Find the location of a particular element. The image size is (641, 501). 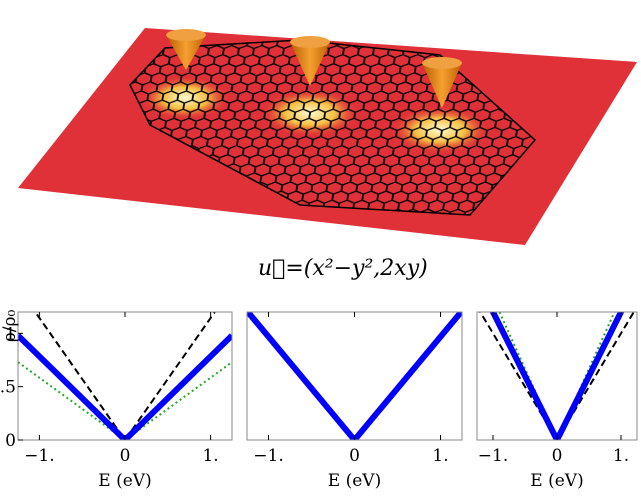

y-axis-label: ρ/ρ₀ is located at coordinates (10, 326).